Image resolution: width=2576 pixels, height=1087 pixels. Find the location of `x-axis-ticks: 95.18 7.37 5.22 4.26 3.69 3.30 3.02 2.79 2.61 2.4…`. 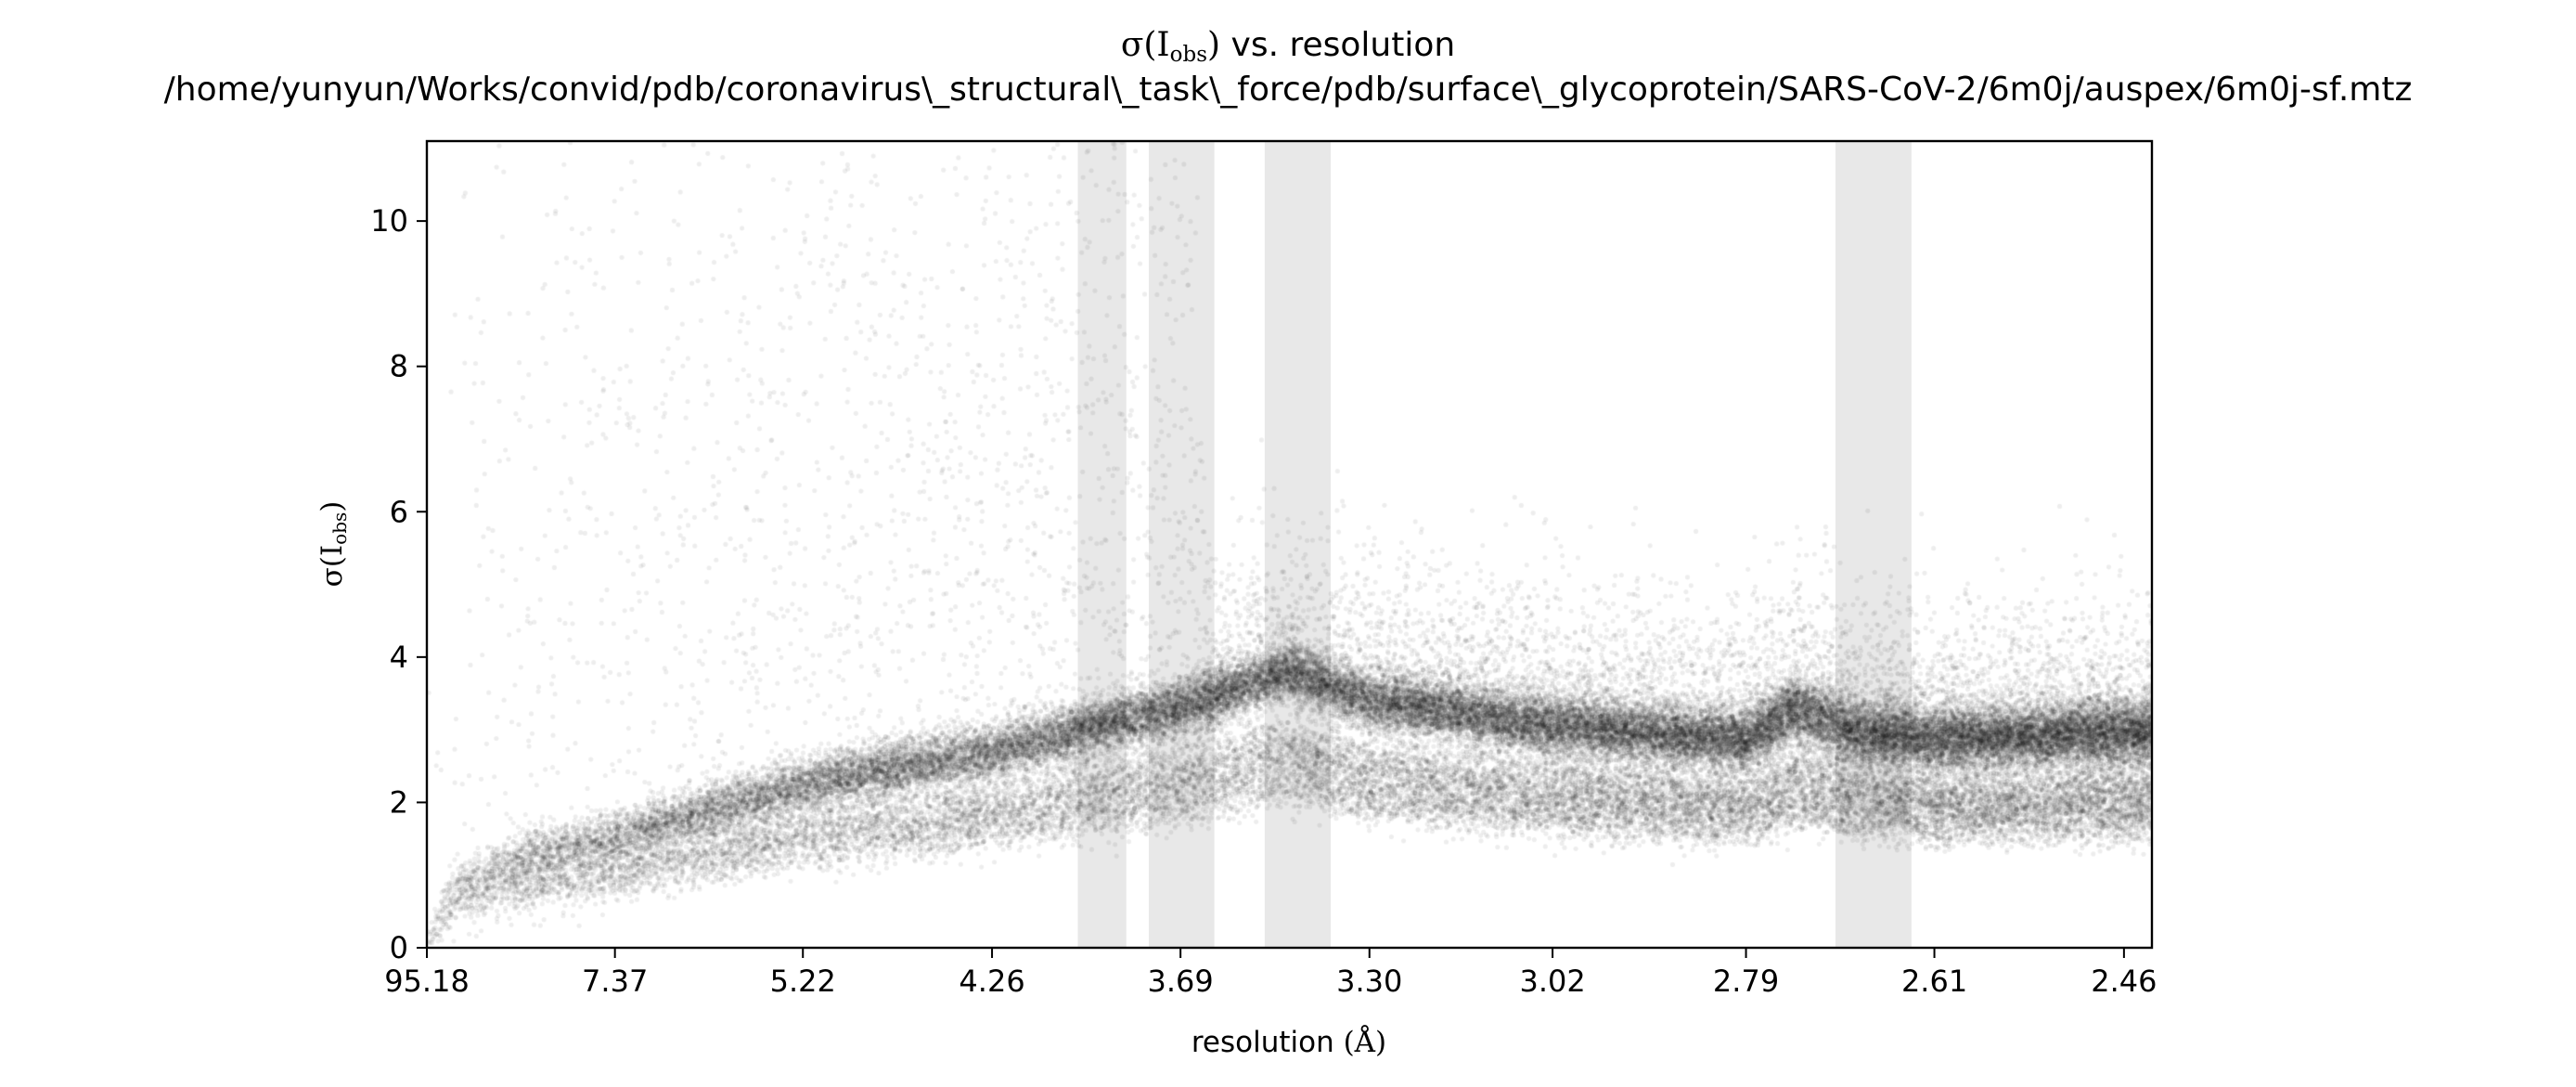

x-axis-ticks: 95.18 7.37 5.22 4.26 3.69 3.30 3.02 2.79 2.61 2.4… is located at coordinates (1270, 973).